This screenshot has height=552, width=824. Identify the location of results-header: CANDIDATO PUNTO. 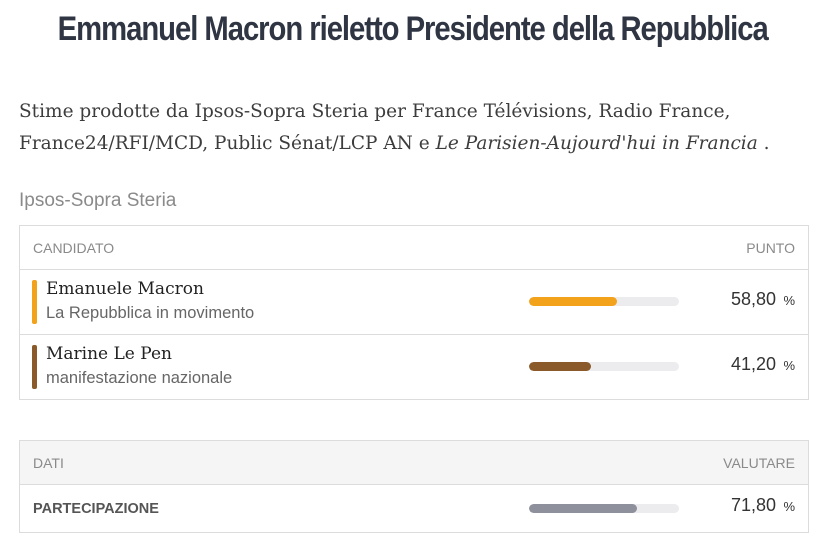
(414, 248).